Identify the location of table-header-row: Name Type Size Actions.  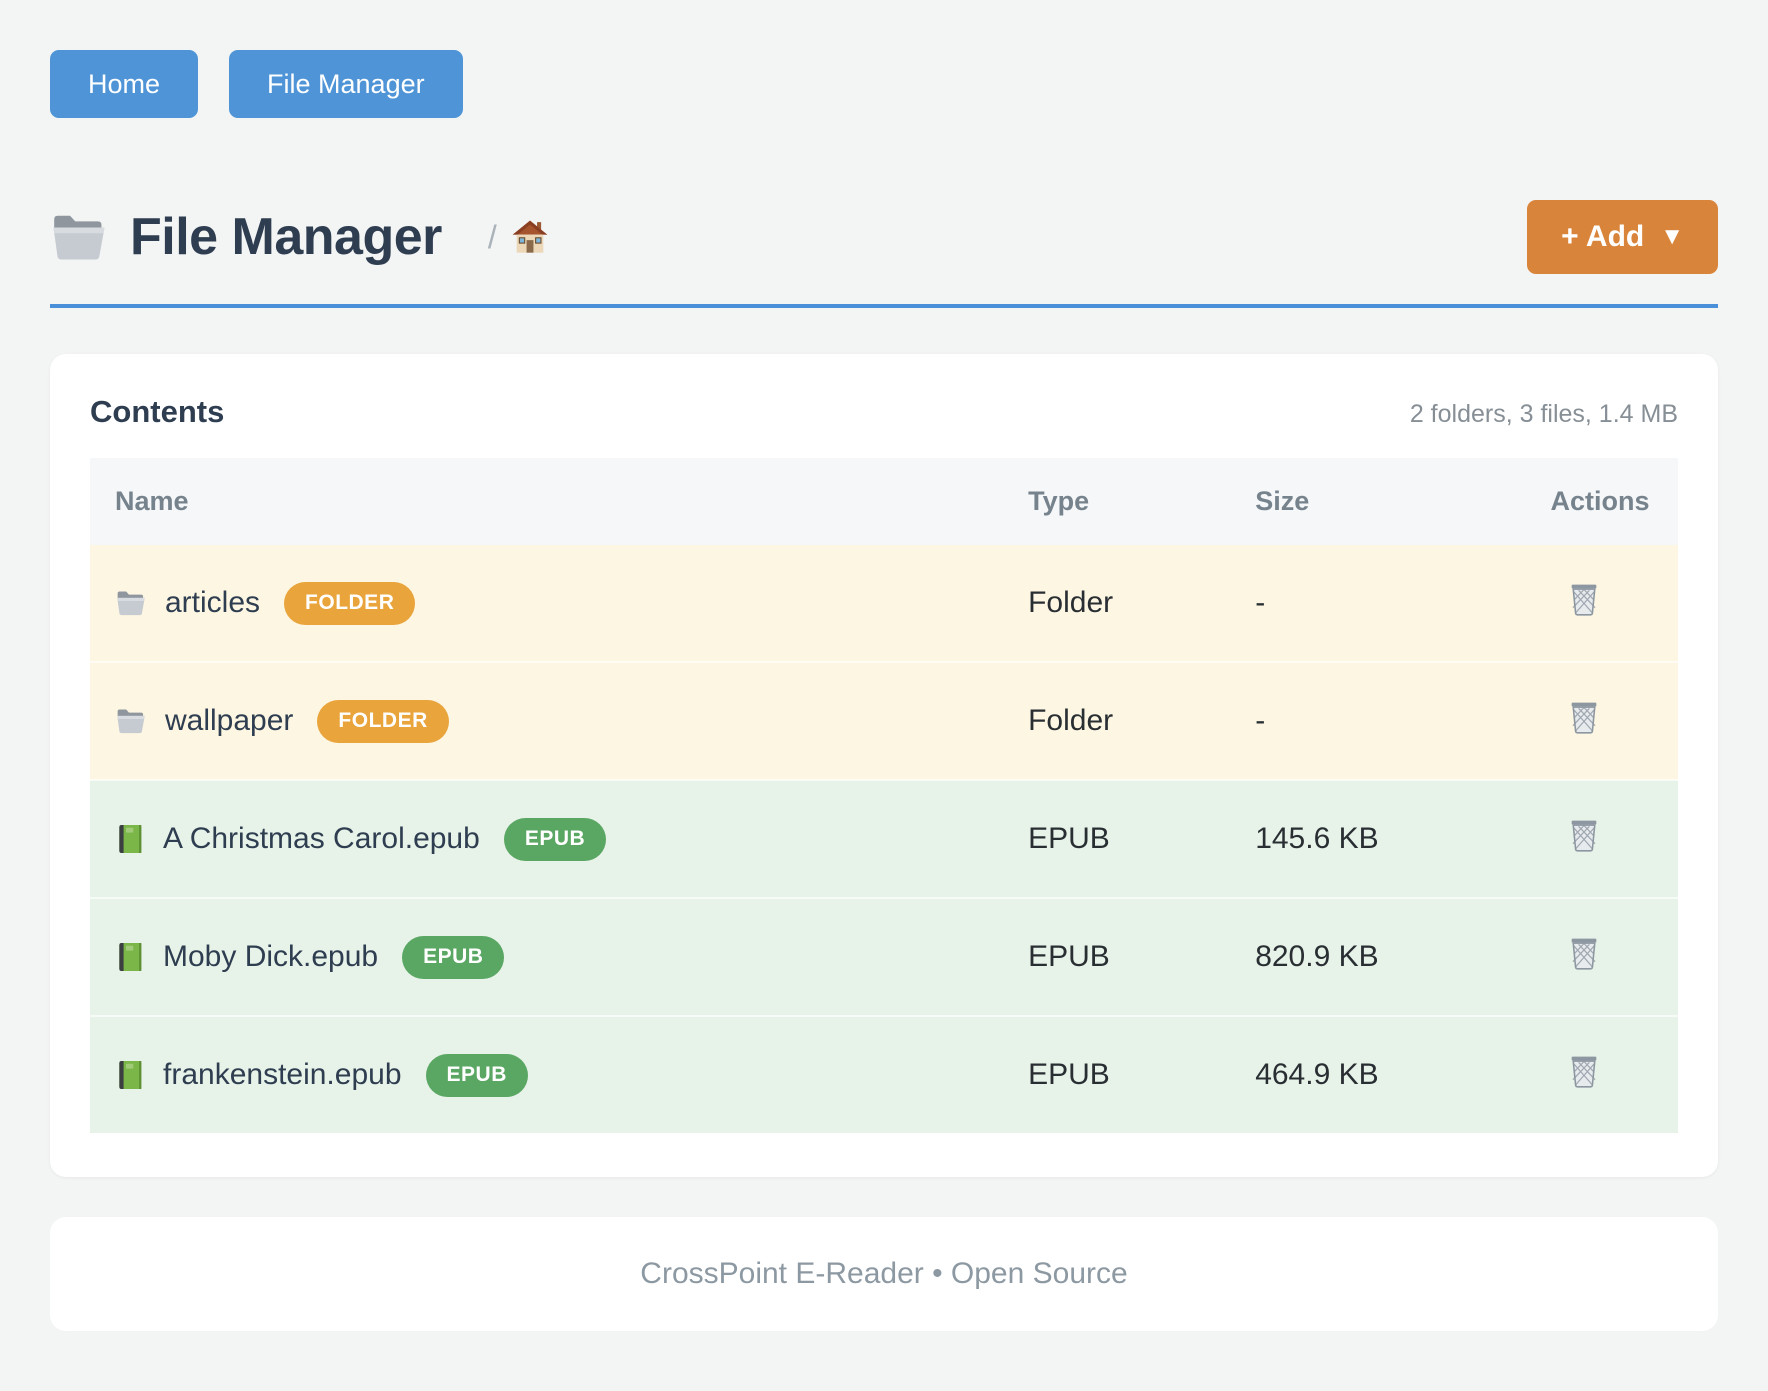
(884, 502).